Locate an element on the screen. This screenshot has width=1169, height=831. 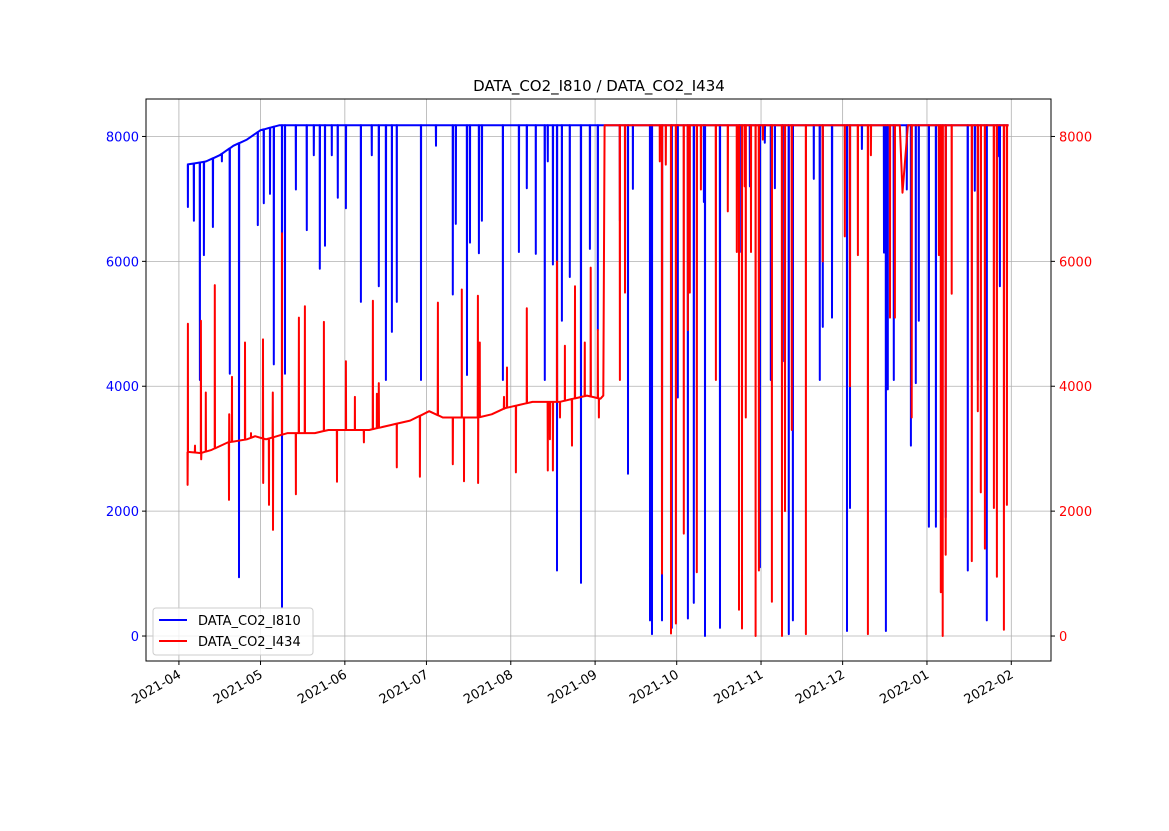
y-left-tick-label: 2000 is located at coordinates (122, 512).